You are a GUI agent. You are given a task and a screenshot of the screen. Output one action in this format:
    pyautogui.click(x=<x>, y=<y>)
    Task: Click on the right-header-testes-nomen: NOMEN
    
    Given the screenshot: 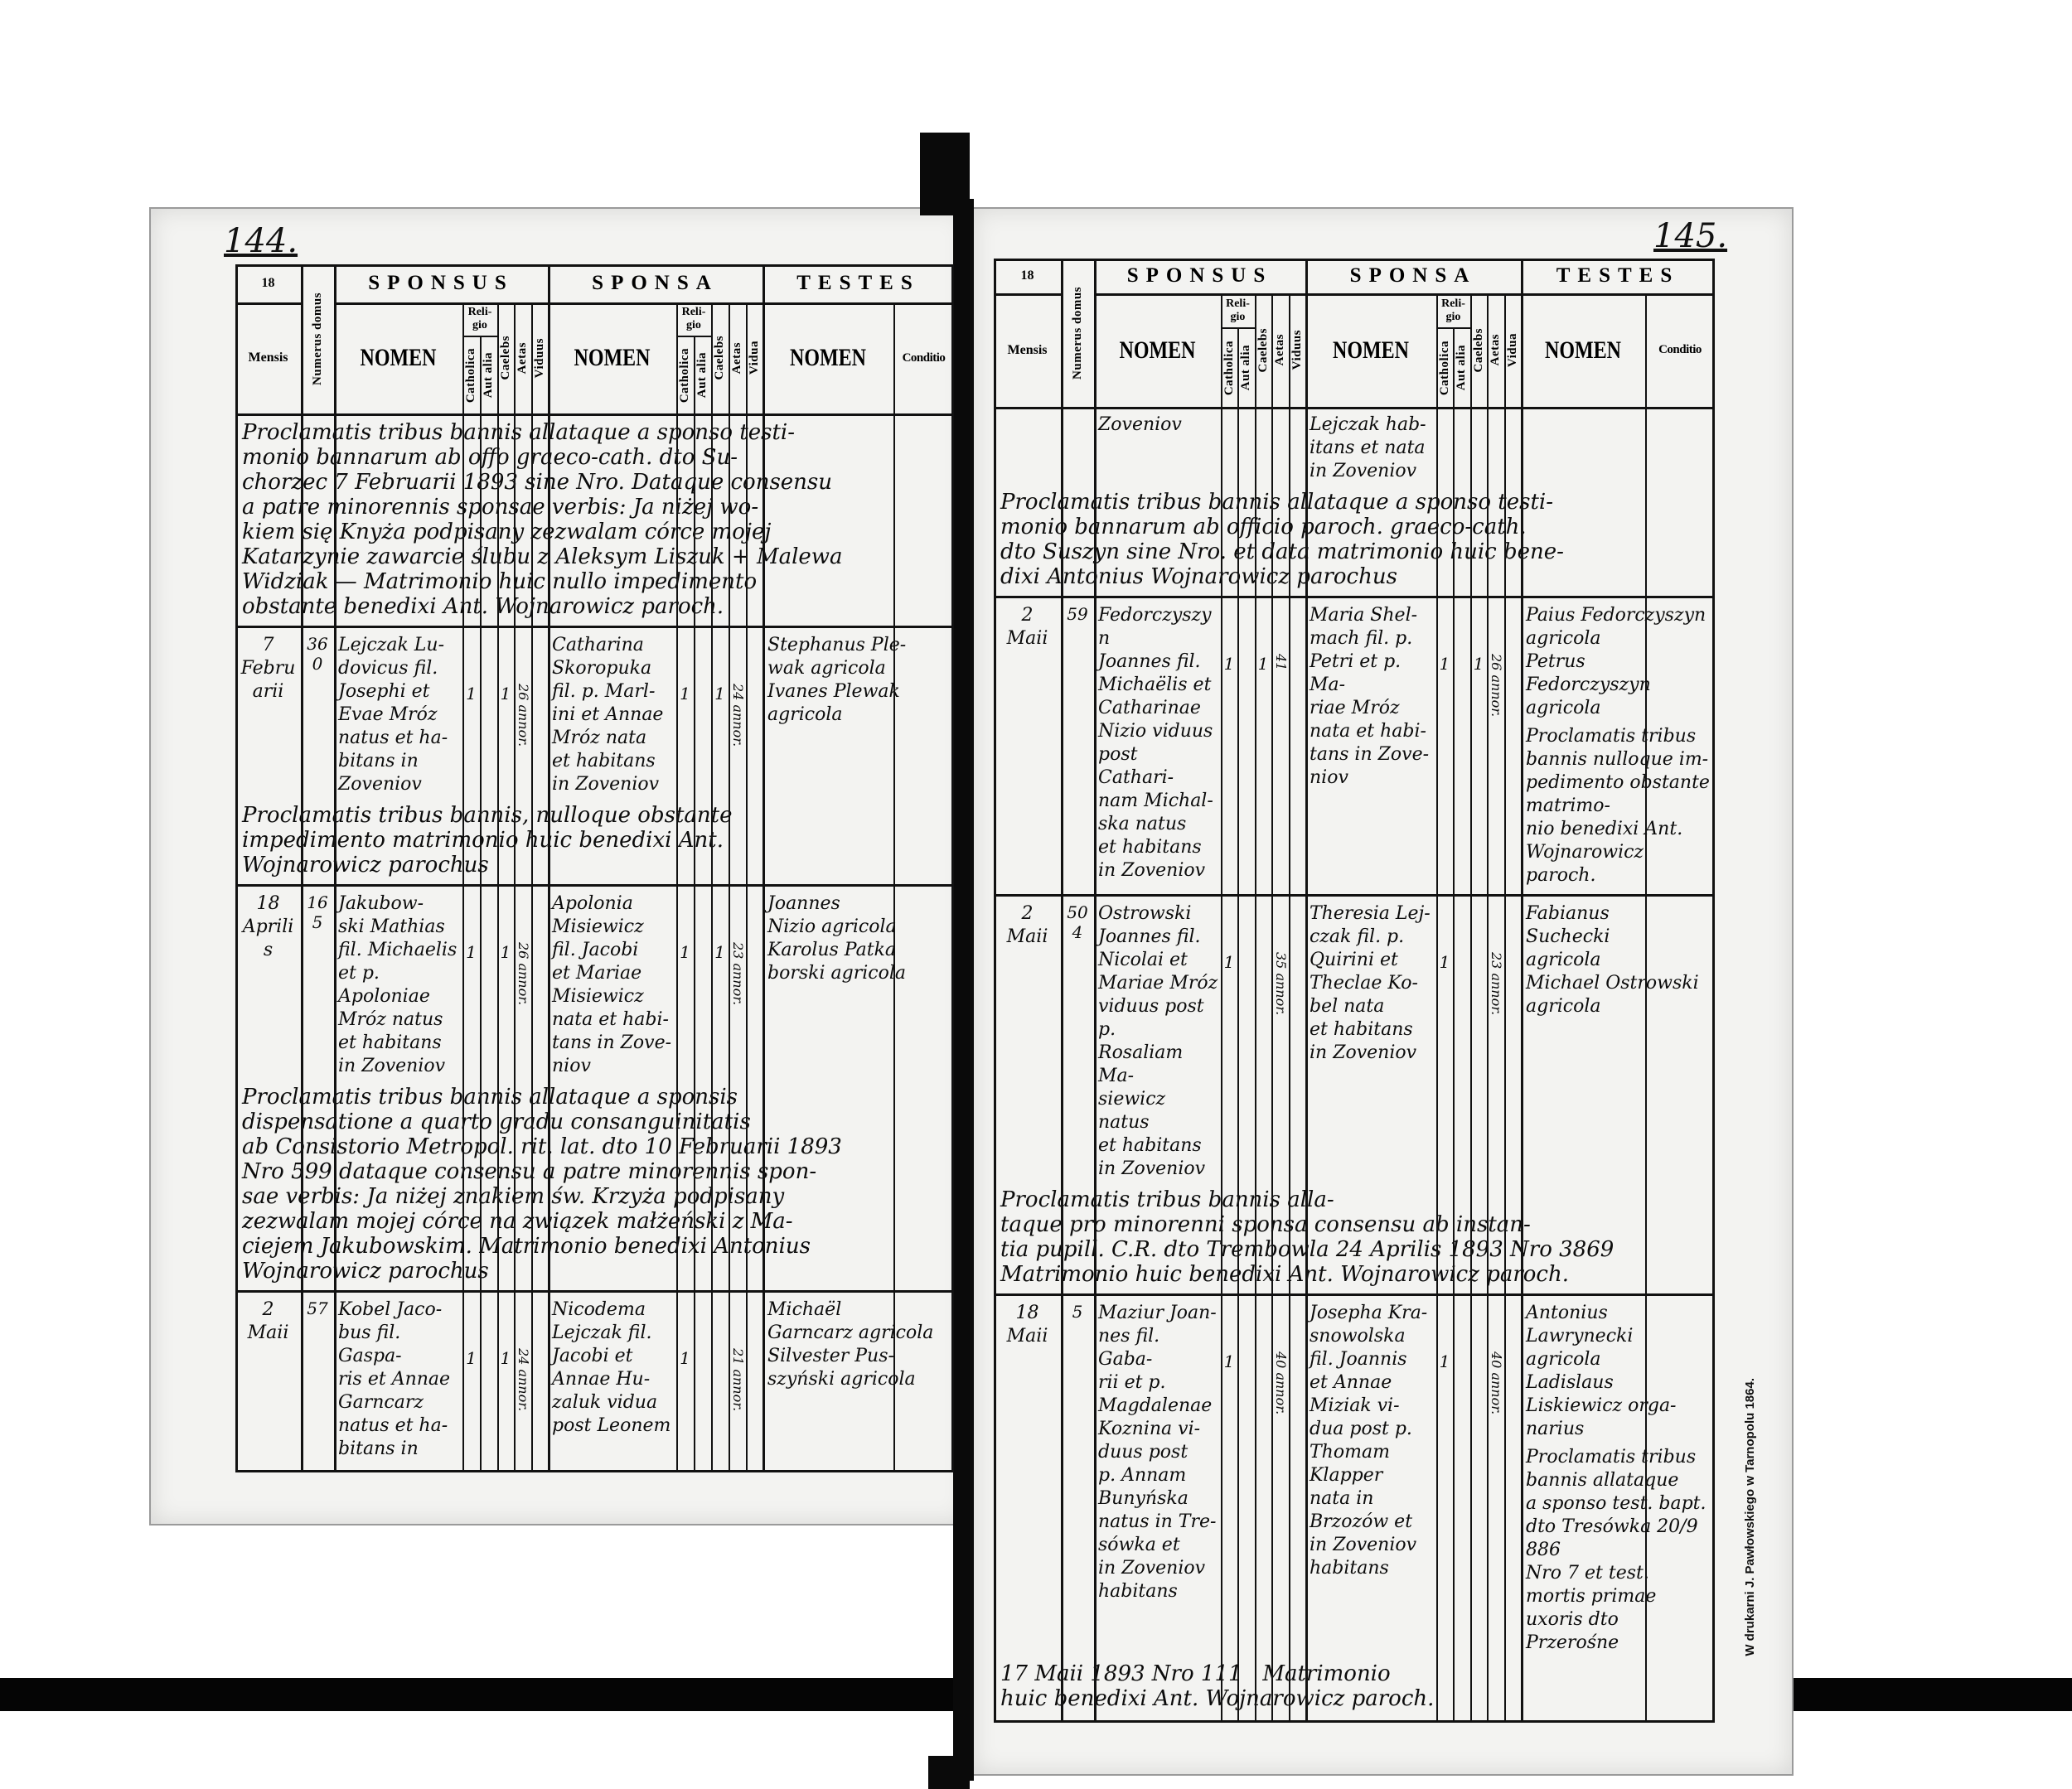 What is the action you would take?
    pyautogui.click(x=1583, y=350)
    